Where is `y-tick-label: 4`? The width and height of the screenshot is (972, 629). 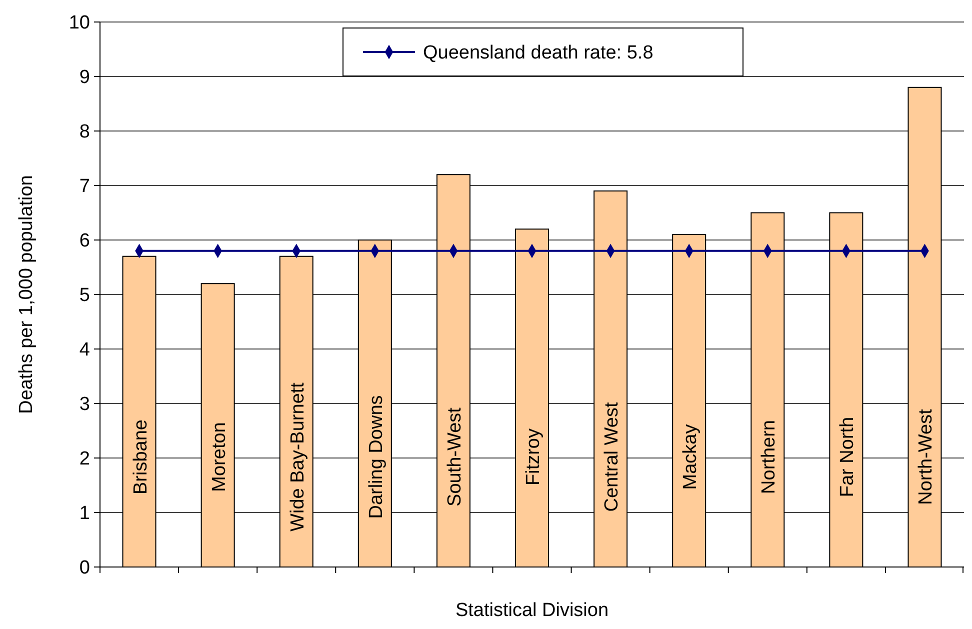
y-tick-label: 4 is located at coordinates (84, 350).